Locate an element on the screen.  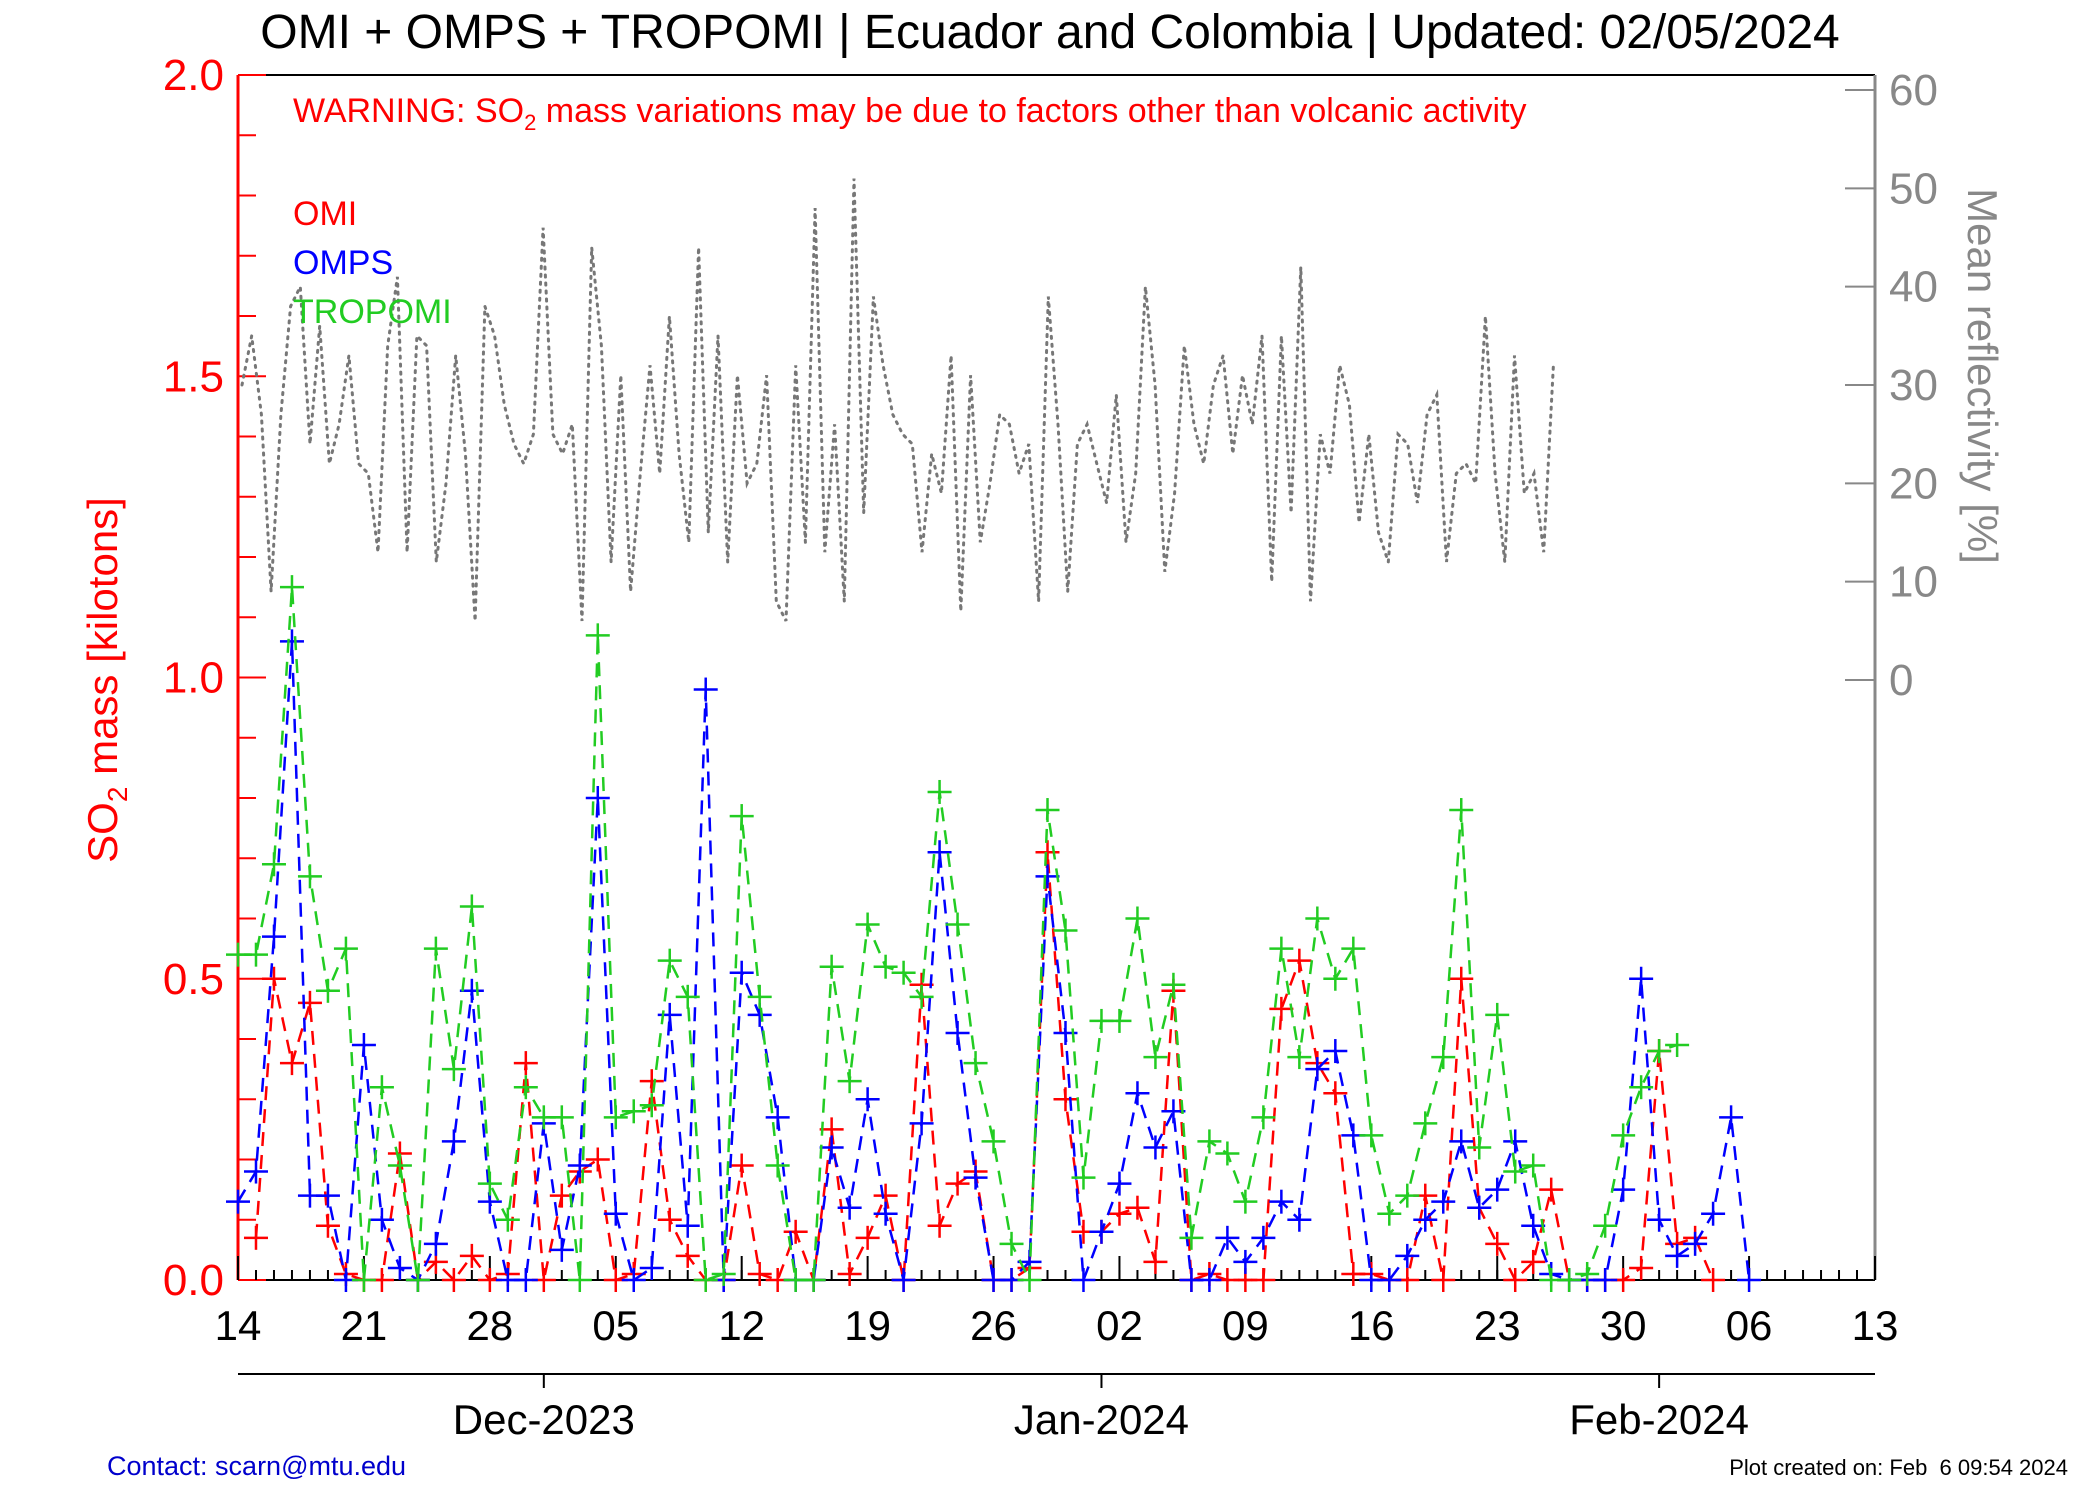
x-tick-label: 06 is located at coordinates (1749, 1325).